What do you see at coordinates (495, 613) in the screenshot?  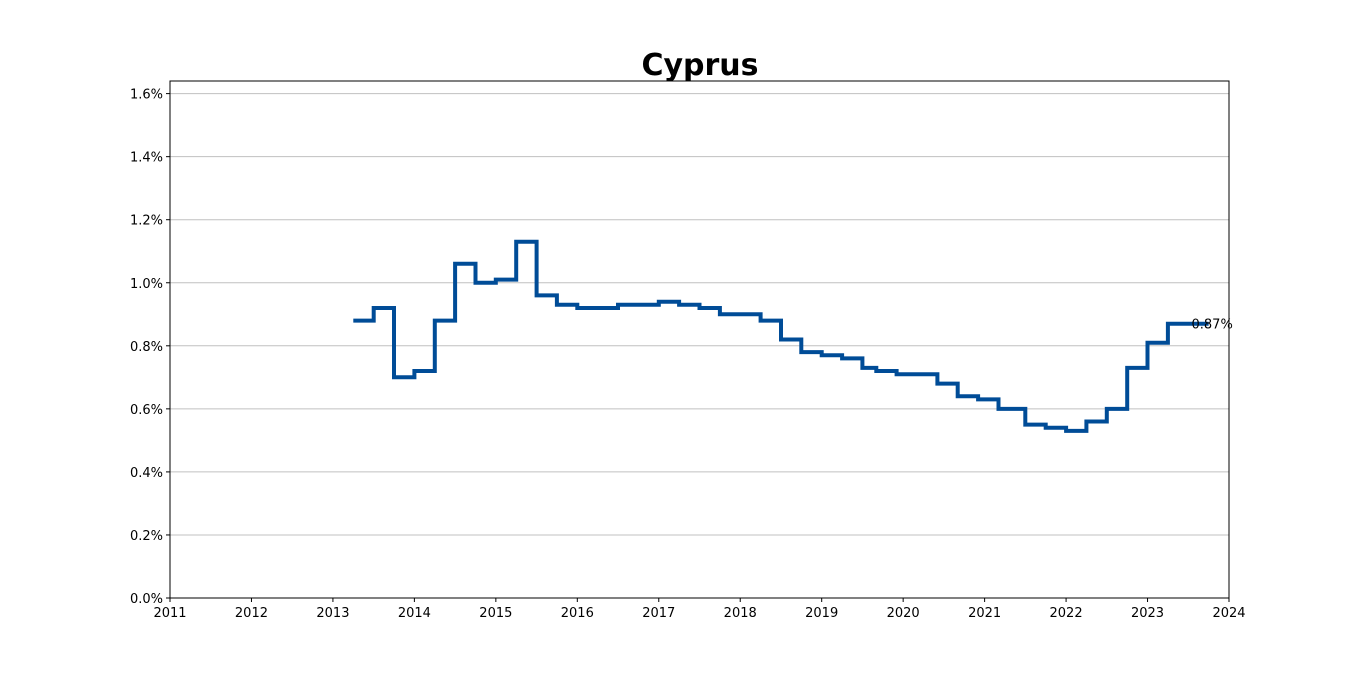 I see `x-tick-label: 2015` at bounding box center [495, 613].